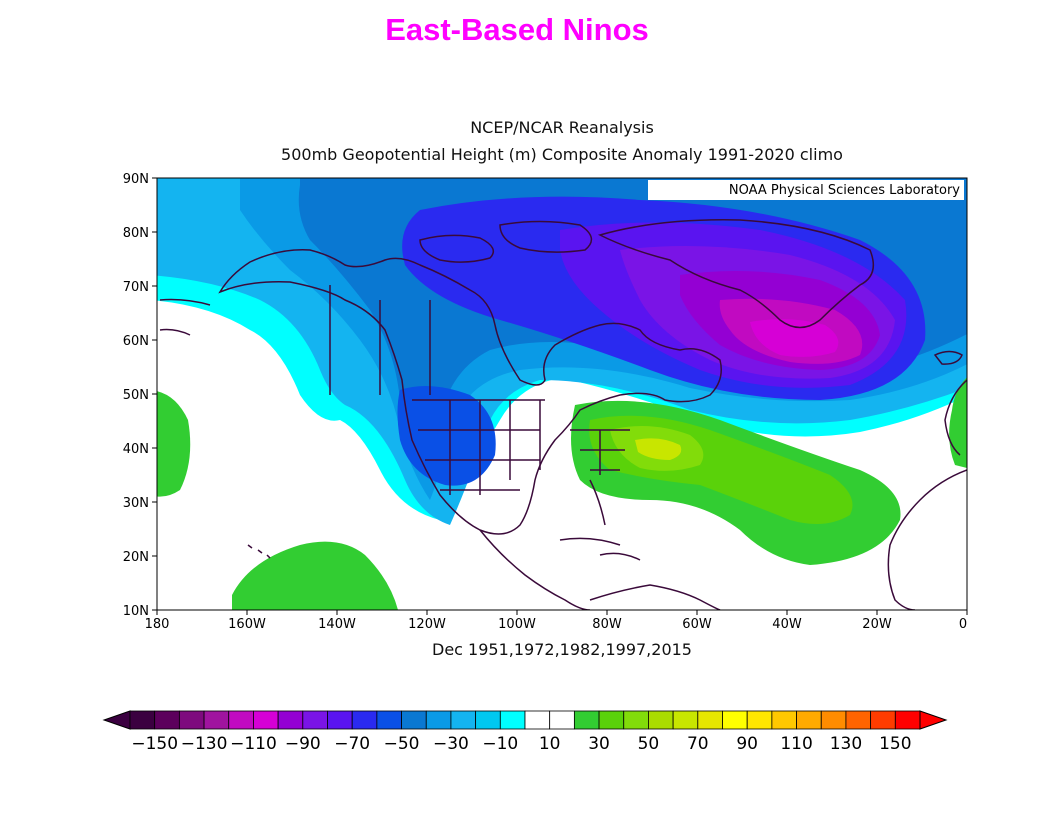 The height and width of the screenshot is (813, 1050). I want to click on lat-axis: 90N 80N 70N 60N 50N 40N 30N 20N 10N, so click(140, 395).